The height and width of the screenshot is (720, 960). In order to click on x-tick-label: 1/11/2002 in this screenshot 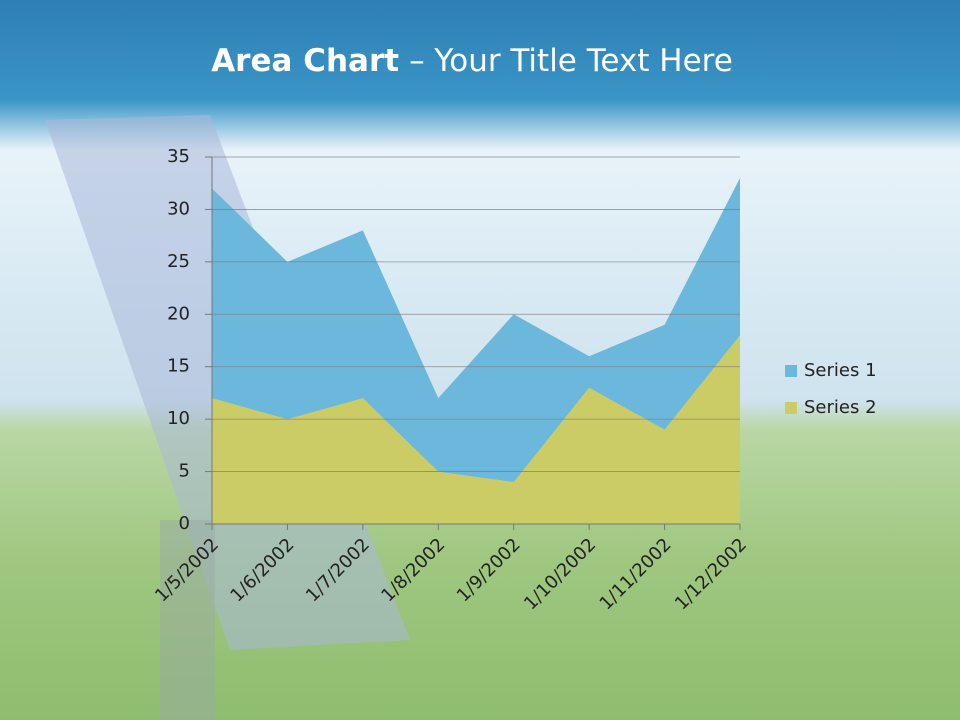, I will do `click(636, 574)`.